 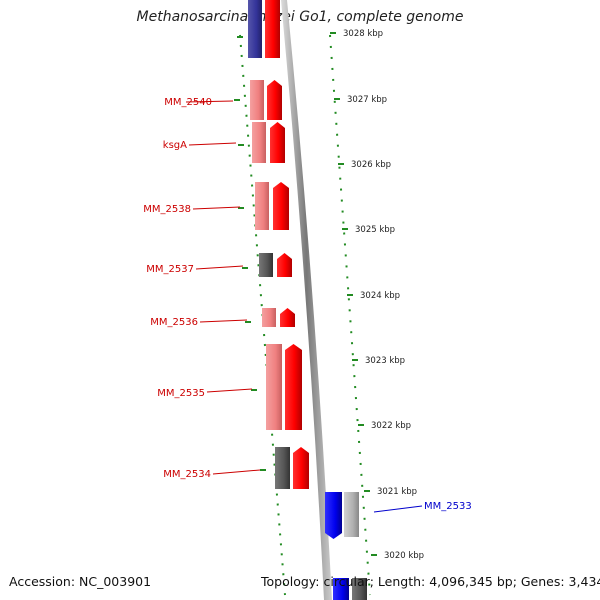 I want to click on gene-label-mm2538: MM_2538, so click(x=167, y=209).